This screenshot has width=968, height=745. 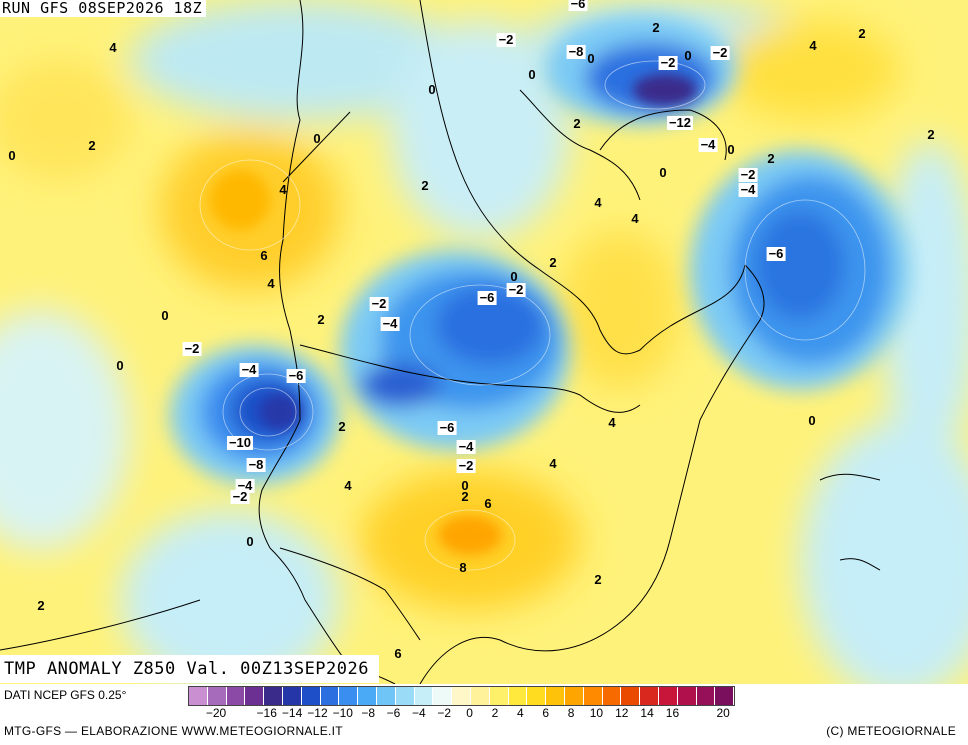 What do you see at coordinates (393, 713) in the screenshot?
I see `color-scale-tick-label: −6` at bounding box center [393, 713].